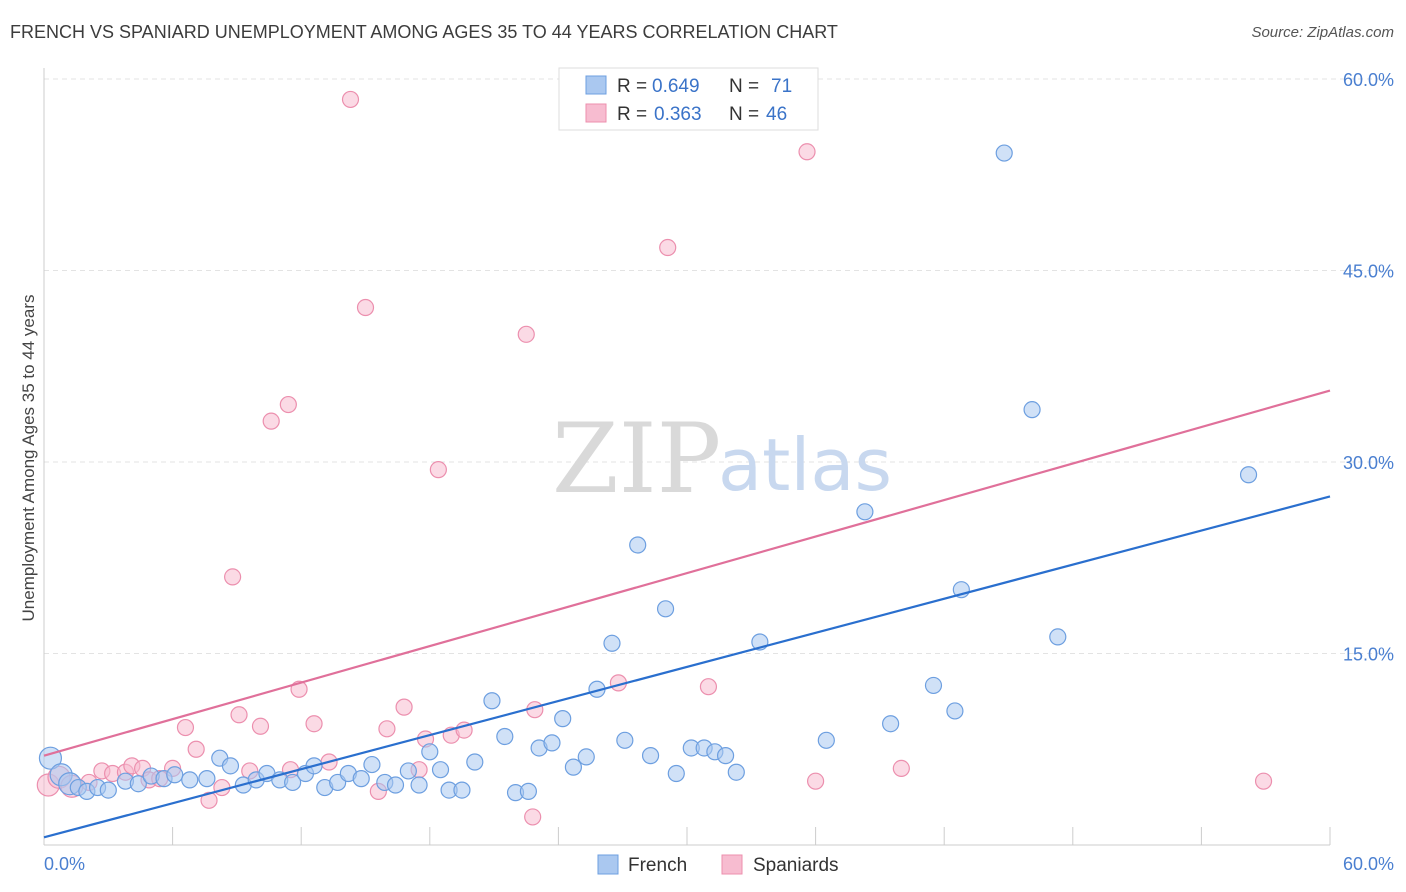  Describe the element at coordinates (805, 465) in the screenshot. I see `watermark-atlas: atlas` at that location.